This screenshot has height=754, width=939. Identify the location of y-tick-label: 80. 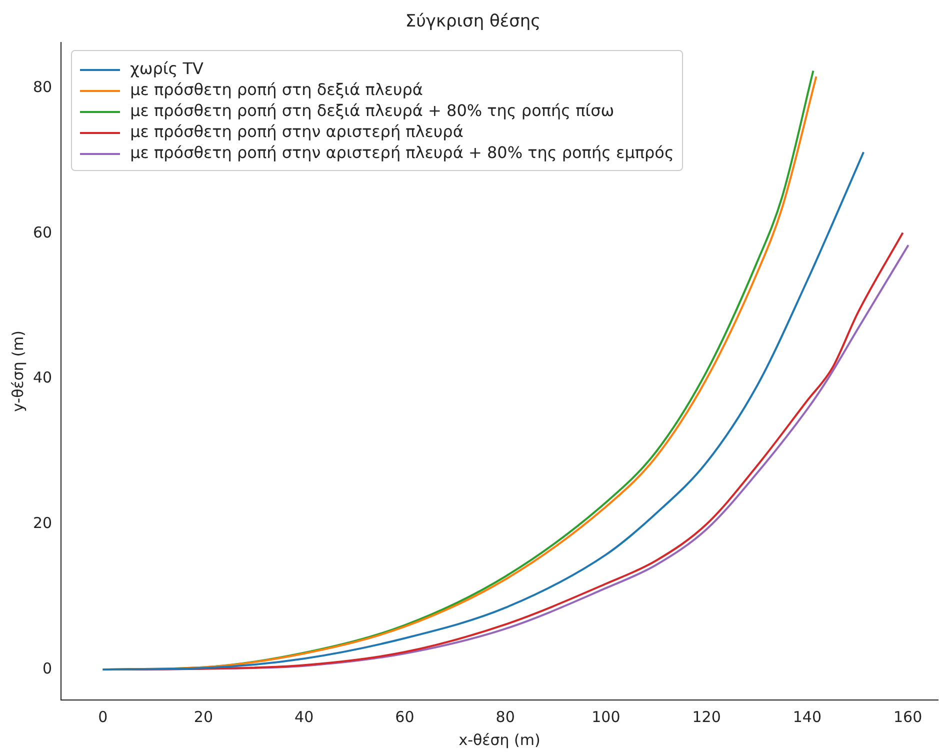
(42, 87).